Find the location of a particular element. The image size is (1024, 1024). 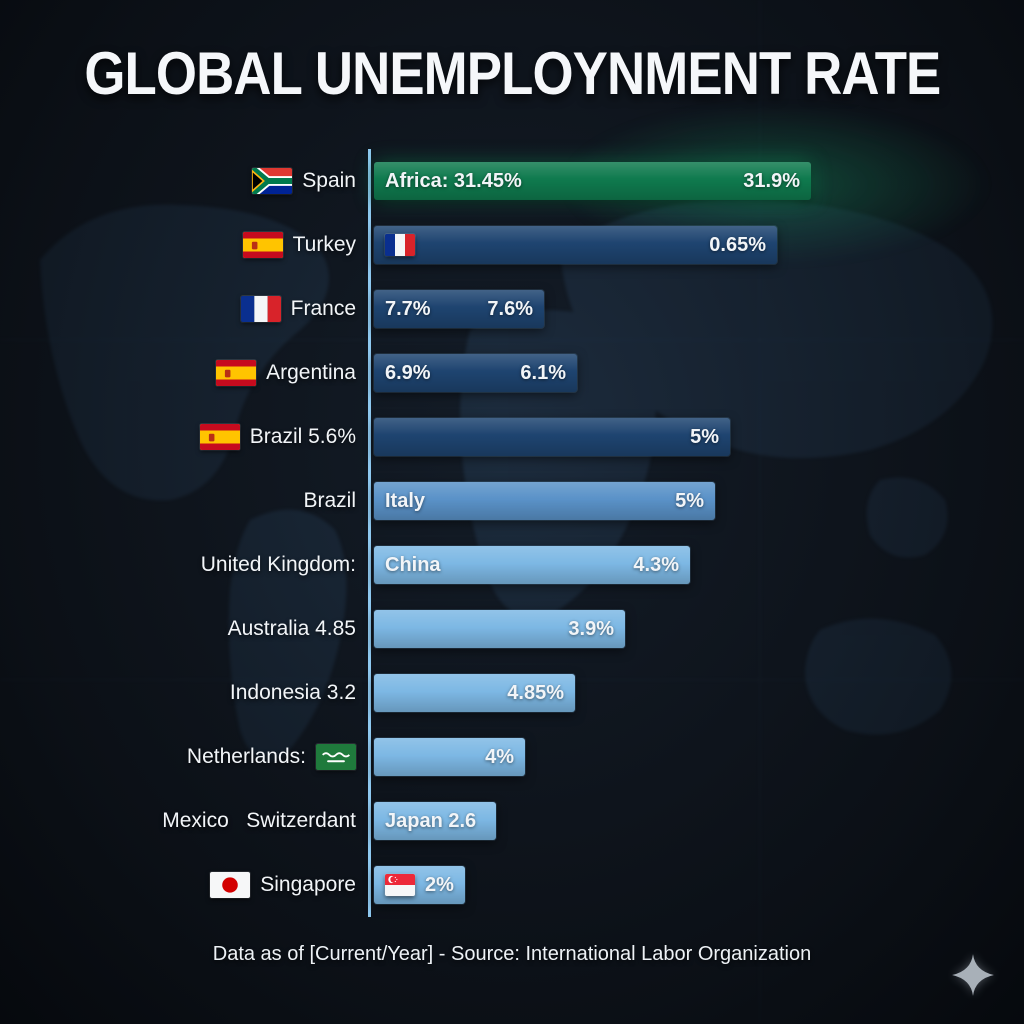

south-africa-flag-icon is located at coordinates (272, 181).